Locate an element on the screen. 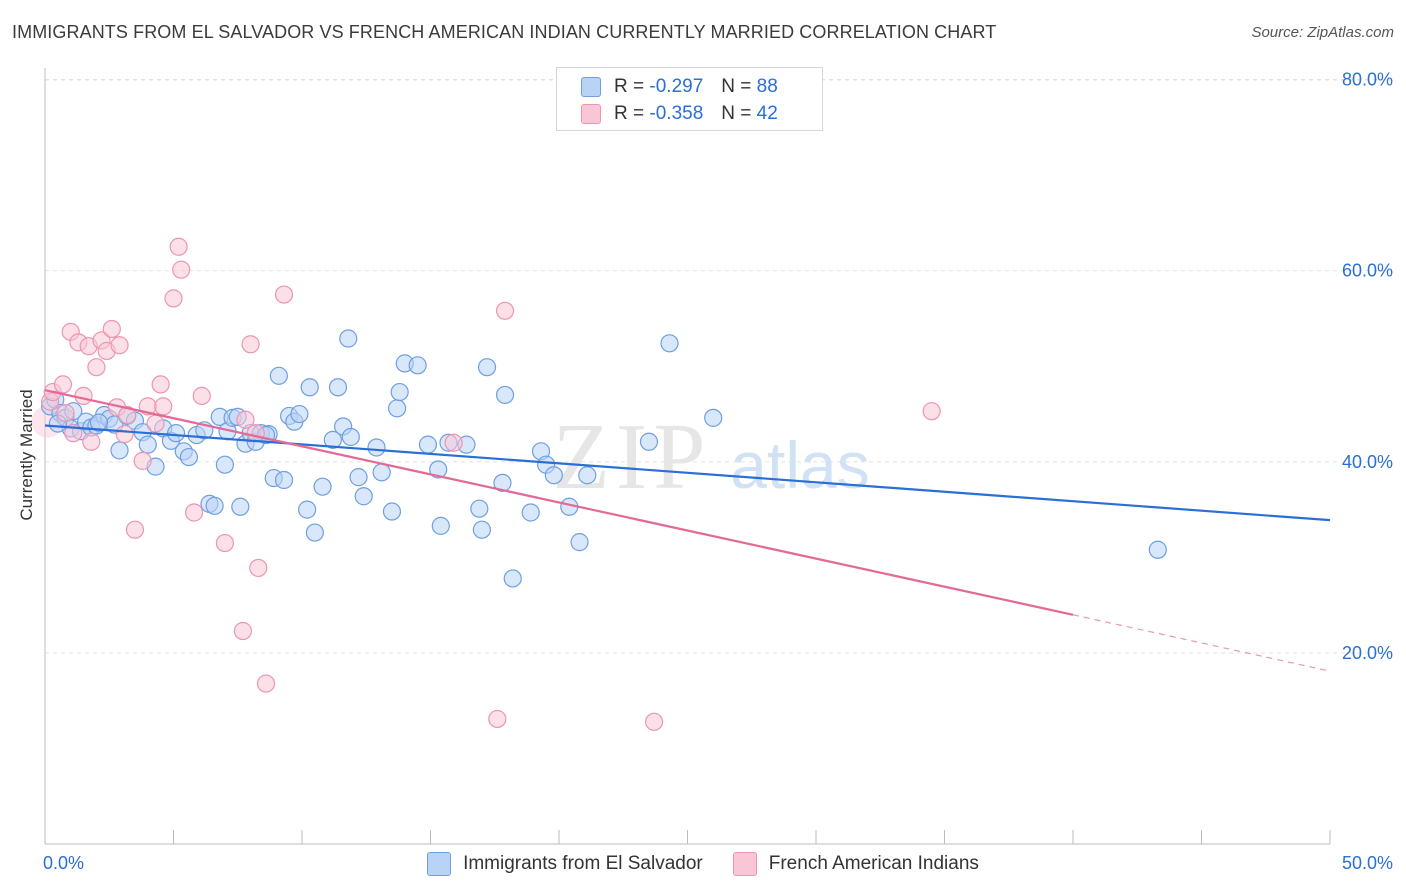 This screenshot has height=892, width=1406. legend-row-pink: R = -0.358 N = 42 is located at coordinates (679, 114).